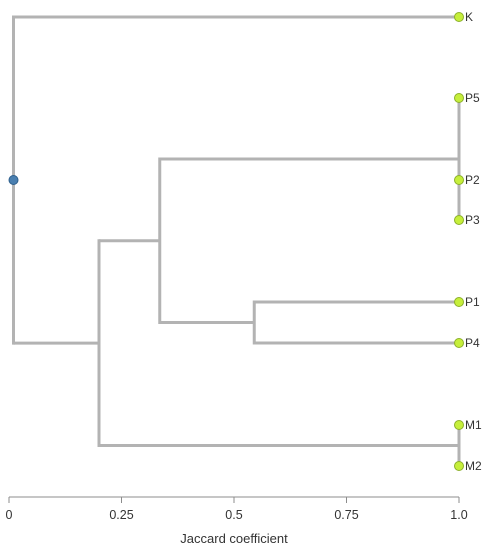 This screenshot has height=550, width=490. Describe the element at coordinates (346, 515) in the screenshot. I see `x-tick-label-3: 0.75` at that location.